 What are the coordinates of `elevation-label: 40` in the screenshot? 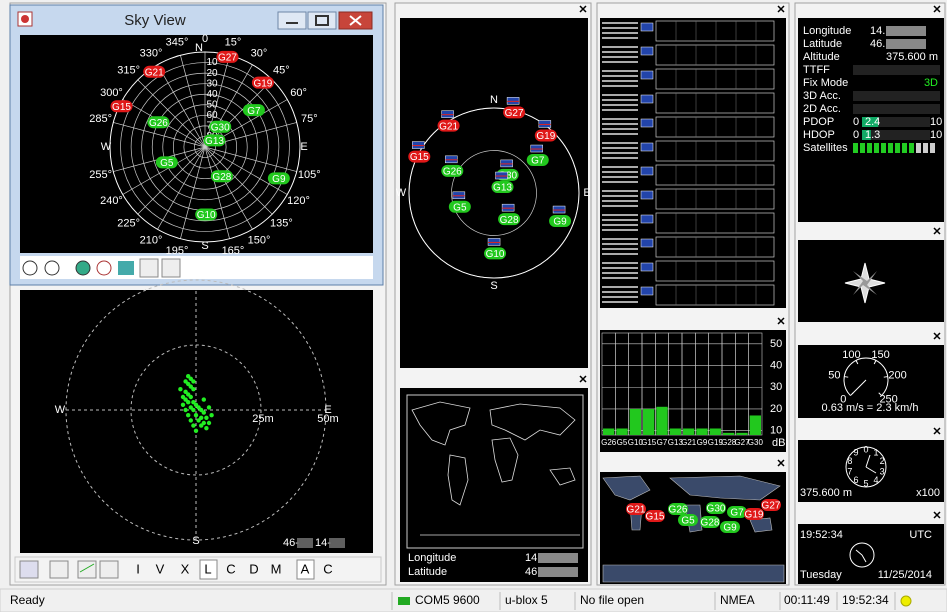 It's located at (212, 94).